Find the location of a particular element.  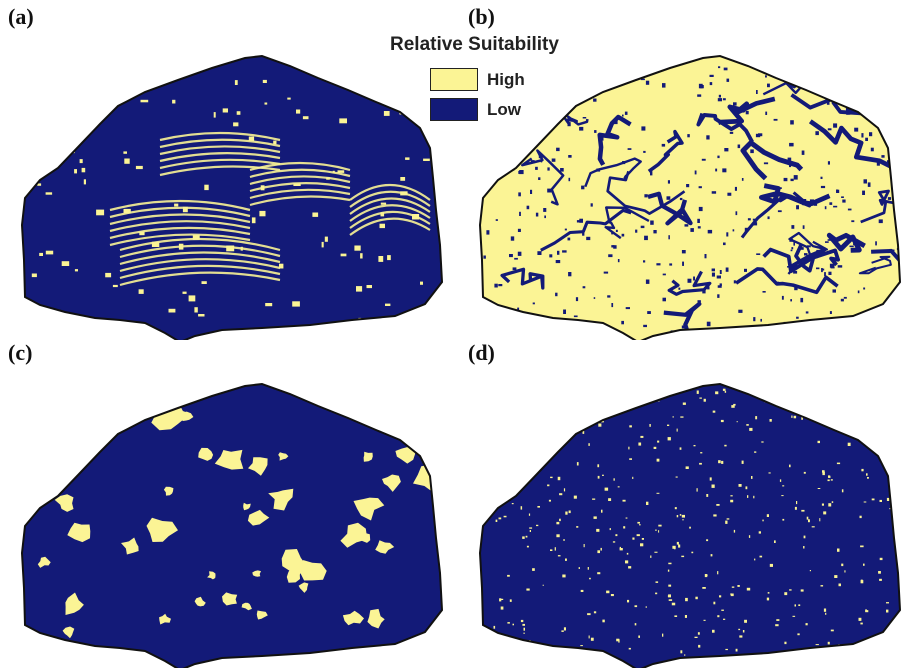

legend-item-low: Low is located at coordinates (475, 109).